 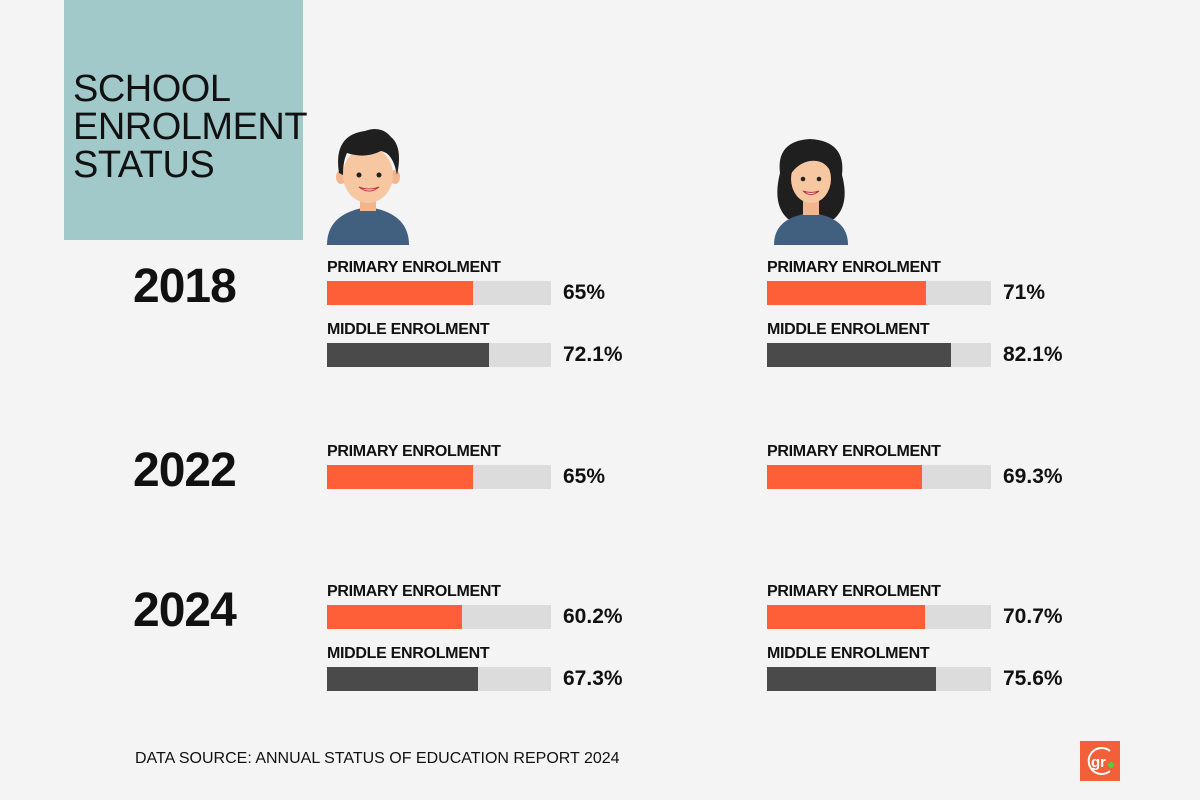 What do you see at coordinates (368, 187) in the screenshot?
I see `boy-avatar-icon` at bounding box center [368, 187].